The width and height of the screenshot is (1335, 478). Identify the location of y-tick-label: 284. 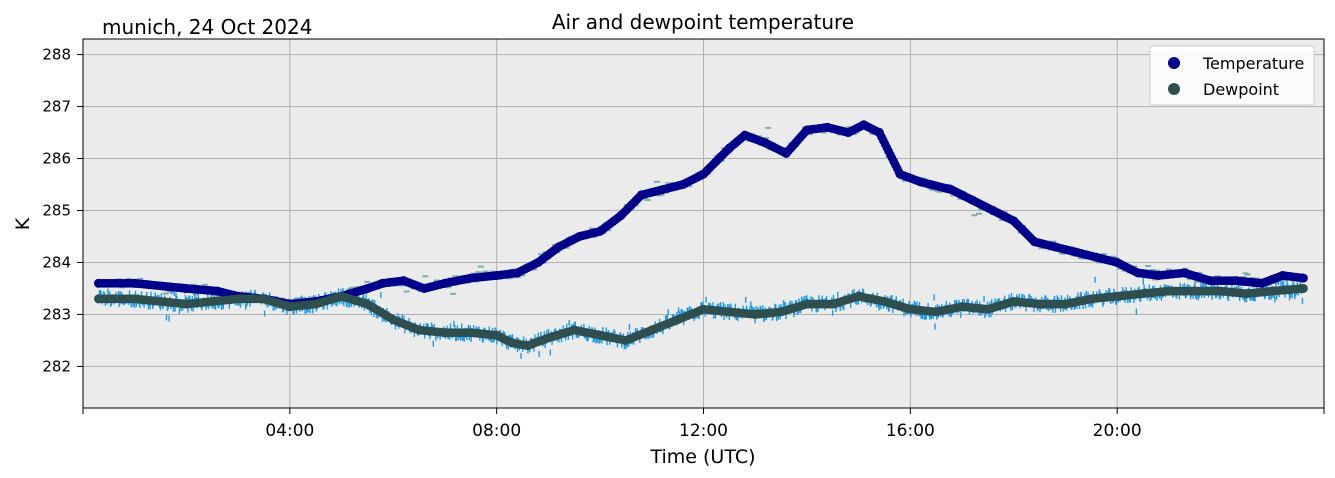
(56, 262).